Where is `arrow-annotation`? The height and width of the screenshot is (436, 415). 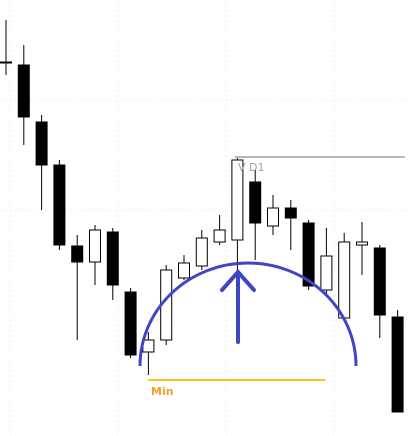 arrow-annotation is located at coordinates (238, 306).